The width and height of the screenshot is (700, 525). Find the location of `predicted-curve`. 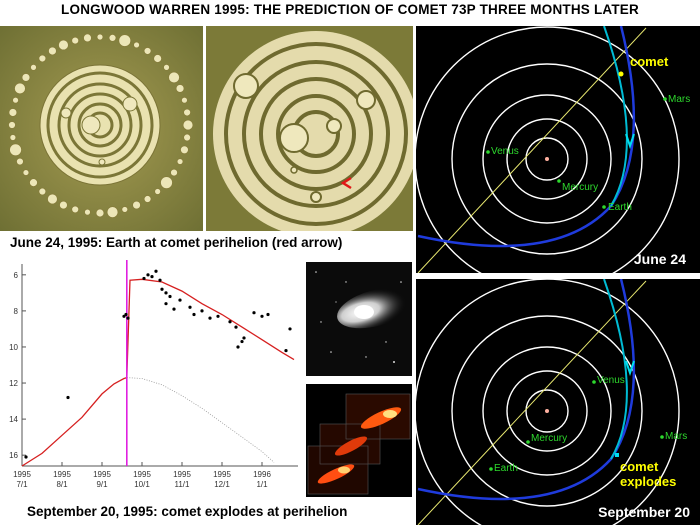

predicted-curve is located at coordinates (200, 420).